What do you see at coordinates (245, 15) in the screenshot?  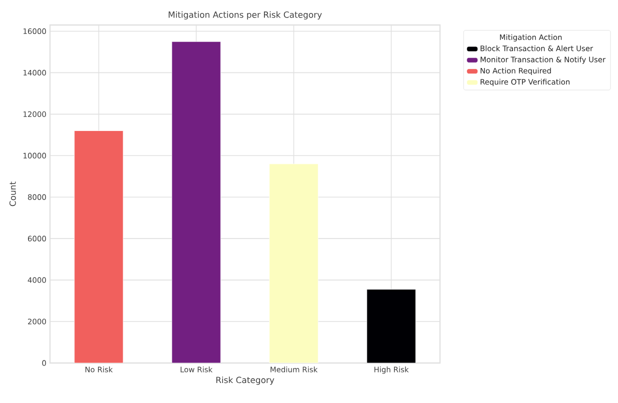 I see `chart-title: Mitigation Actions per Risk Category` at bounding box center [245, 15].